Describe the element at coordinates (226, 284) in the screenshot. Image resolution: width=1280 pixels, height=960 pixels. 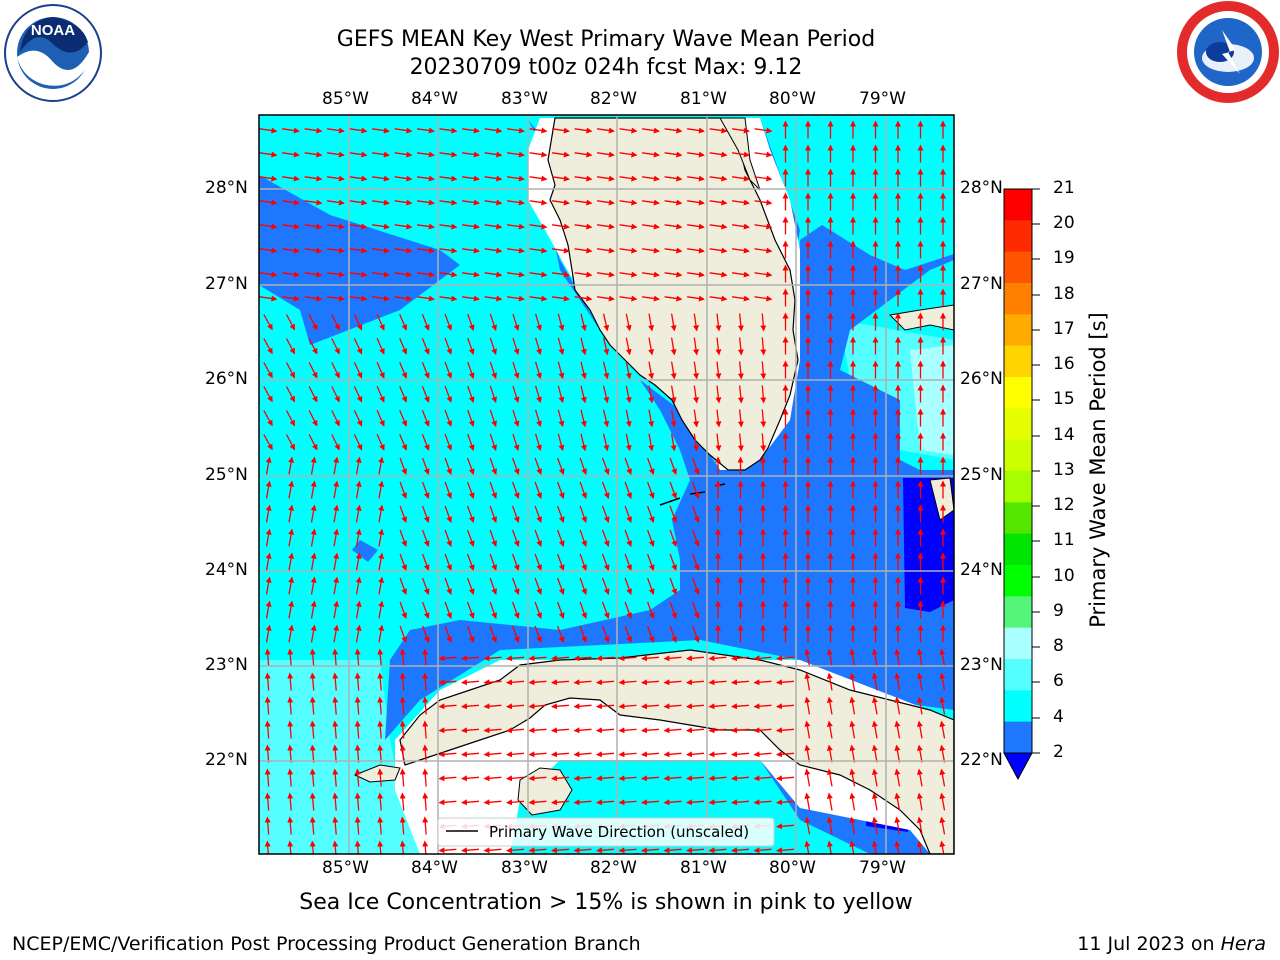
I see `lat-tick-left: 27°N` at that location.